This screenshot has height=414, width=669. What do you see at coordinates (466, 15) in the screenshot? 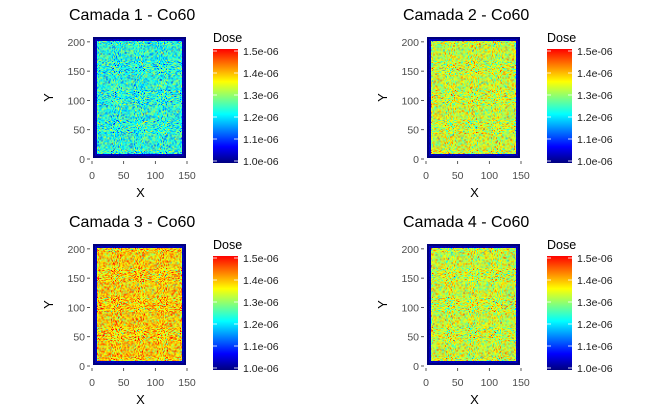
I see `chart-title: Camada 2 - Co60` at bounding box center [466, 15].